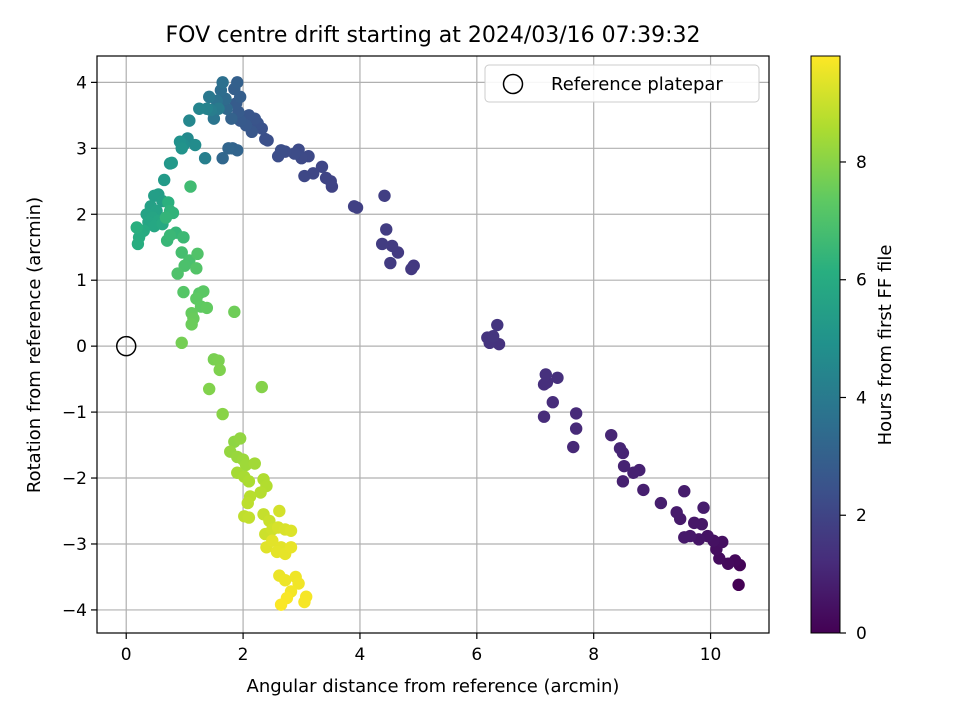 The height and width of the screenshot is (720, 960). What do you see at coordinates (34, 345) in the screenshot?
I see `y-axis-label: Rotation from reference (arcmin)` at bounding box center [34, 345].